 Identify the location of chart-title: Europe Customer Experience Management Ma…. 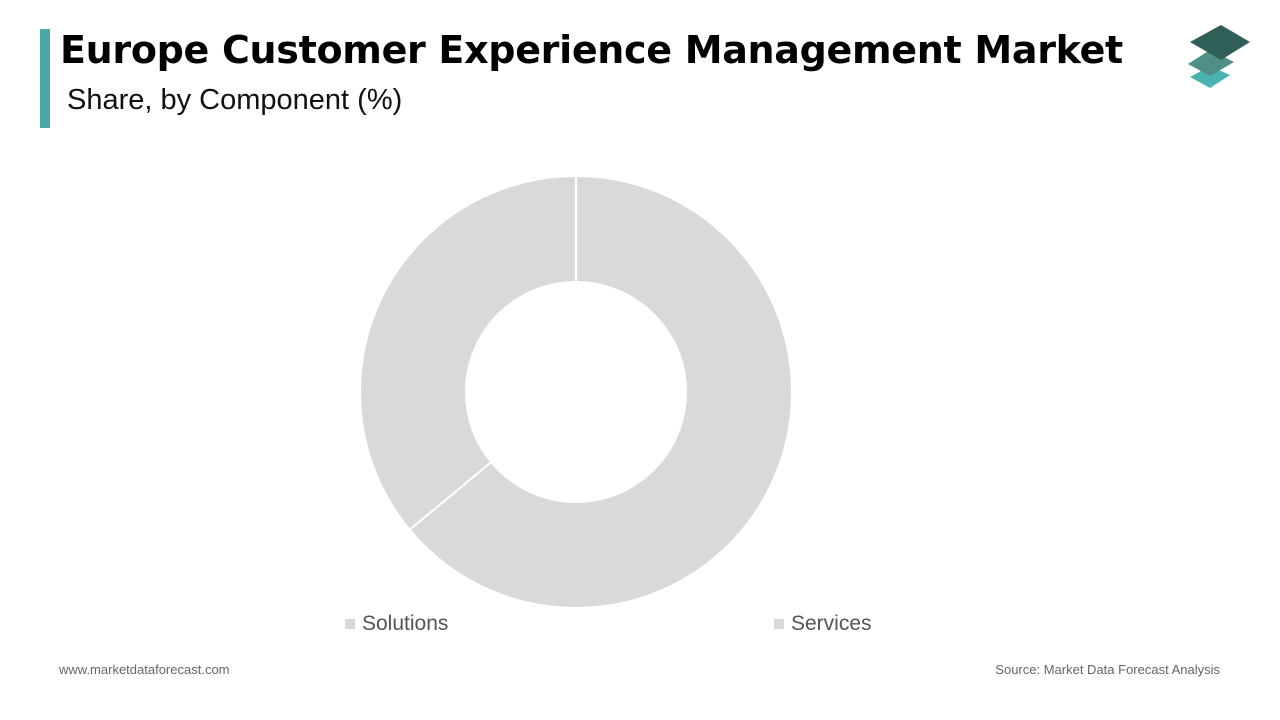
(591, 50).